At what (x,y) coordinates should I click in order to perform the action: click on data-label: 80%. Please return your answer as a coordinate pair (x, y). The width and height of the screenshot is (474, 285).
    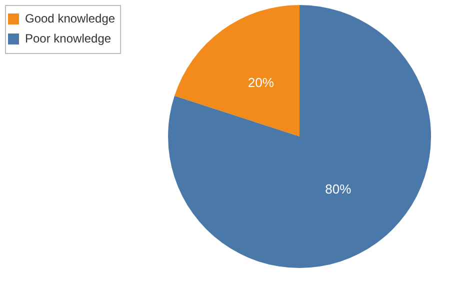
    Looking at the image, I should click on (338, 188).